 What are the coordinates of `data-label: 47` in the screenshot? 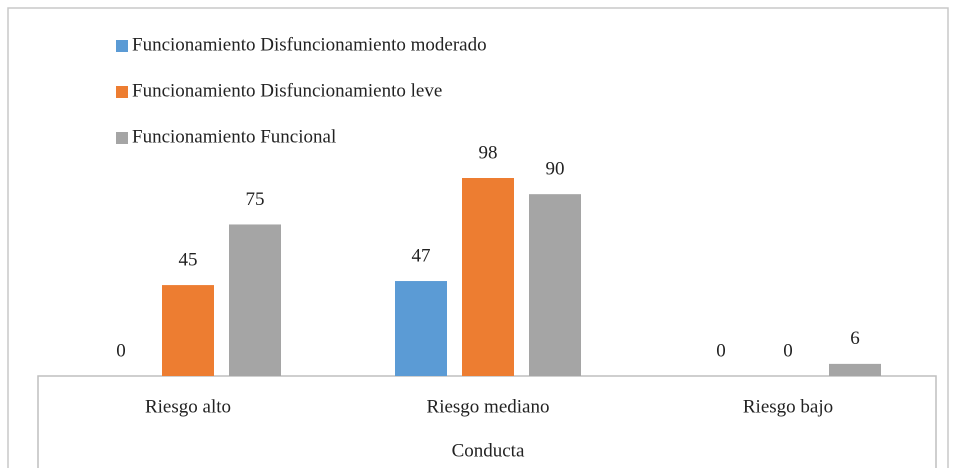 It's located at (421, 255).